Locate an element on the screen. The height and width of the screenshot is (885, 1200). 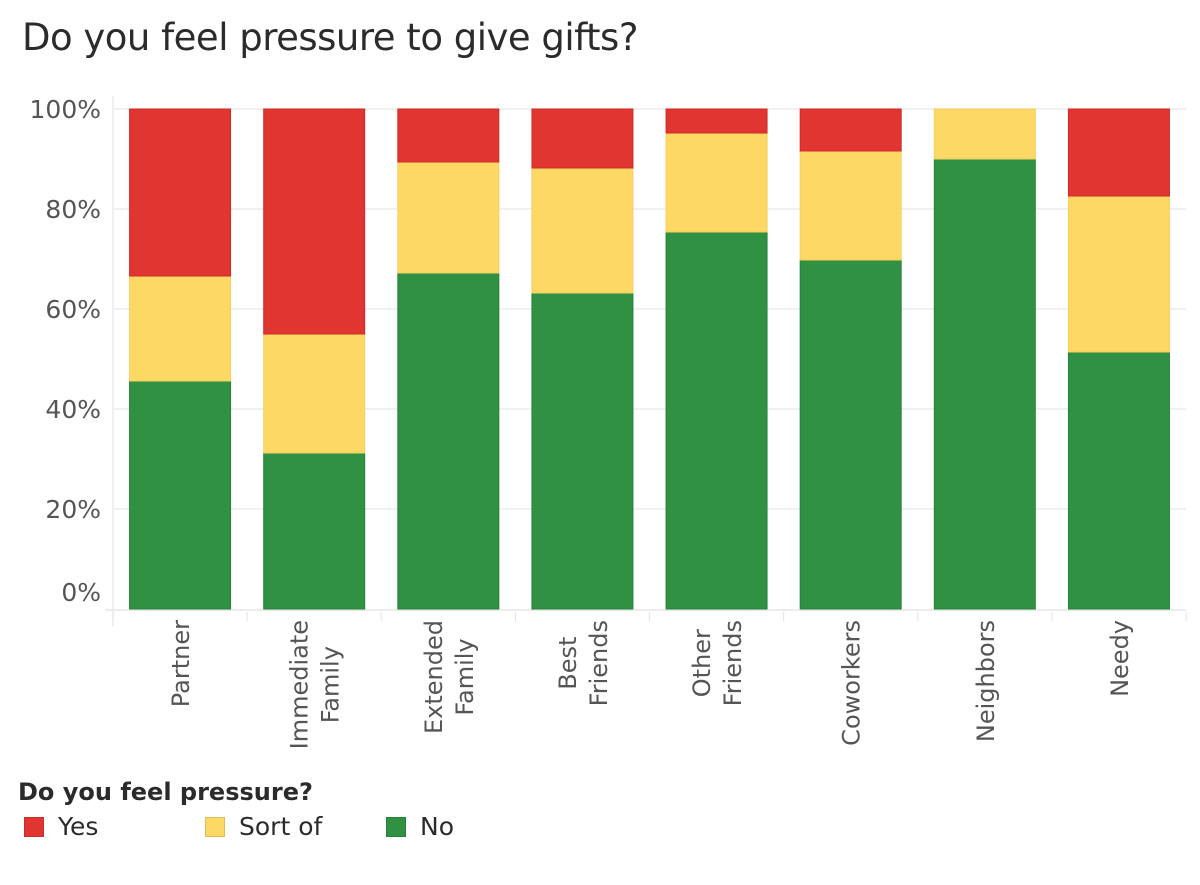
y-axis-labels: 0% 20% 40% 60% 80% 100% is located at coordinates (65, 351).